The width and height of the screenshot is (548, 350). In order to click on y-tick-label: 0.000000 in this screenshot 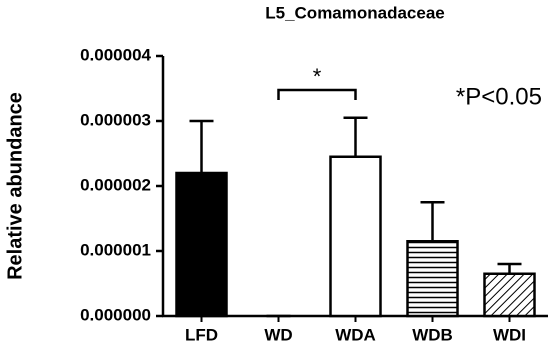, I will do `click(115, 314)`.